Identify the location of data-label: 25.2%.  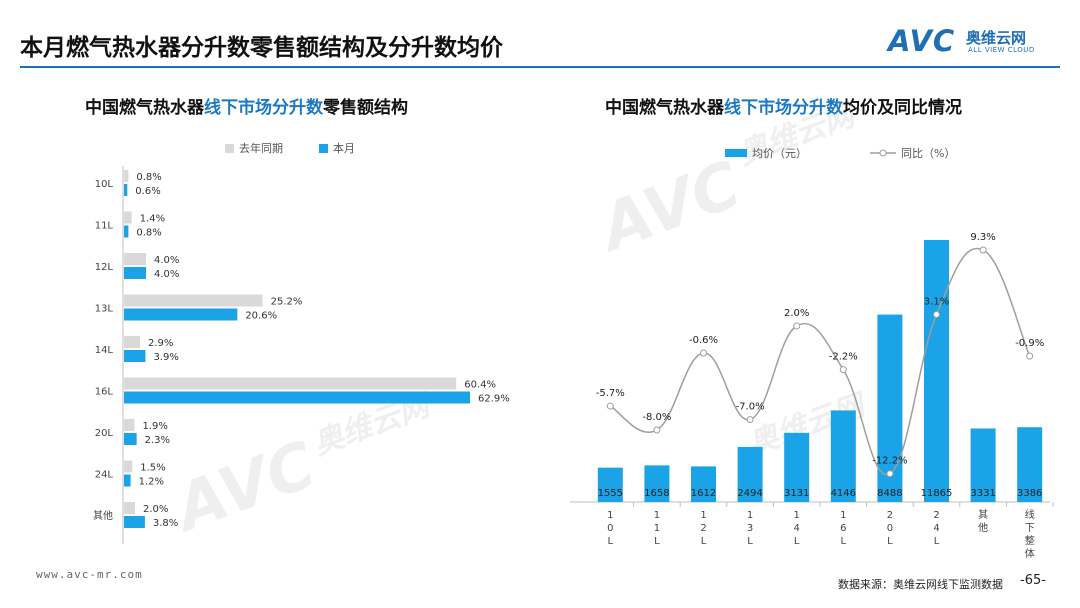
(287, 302).